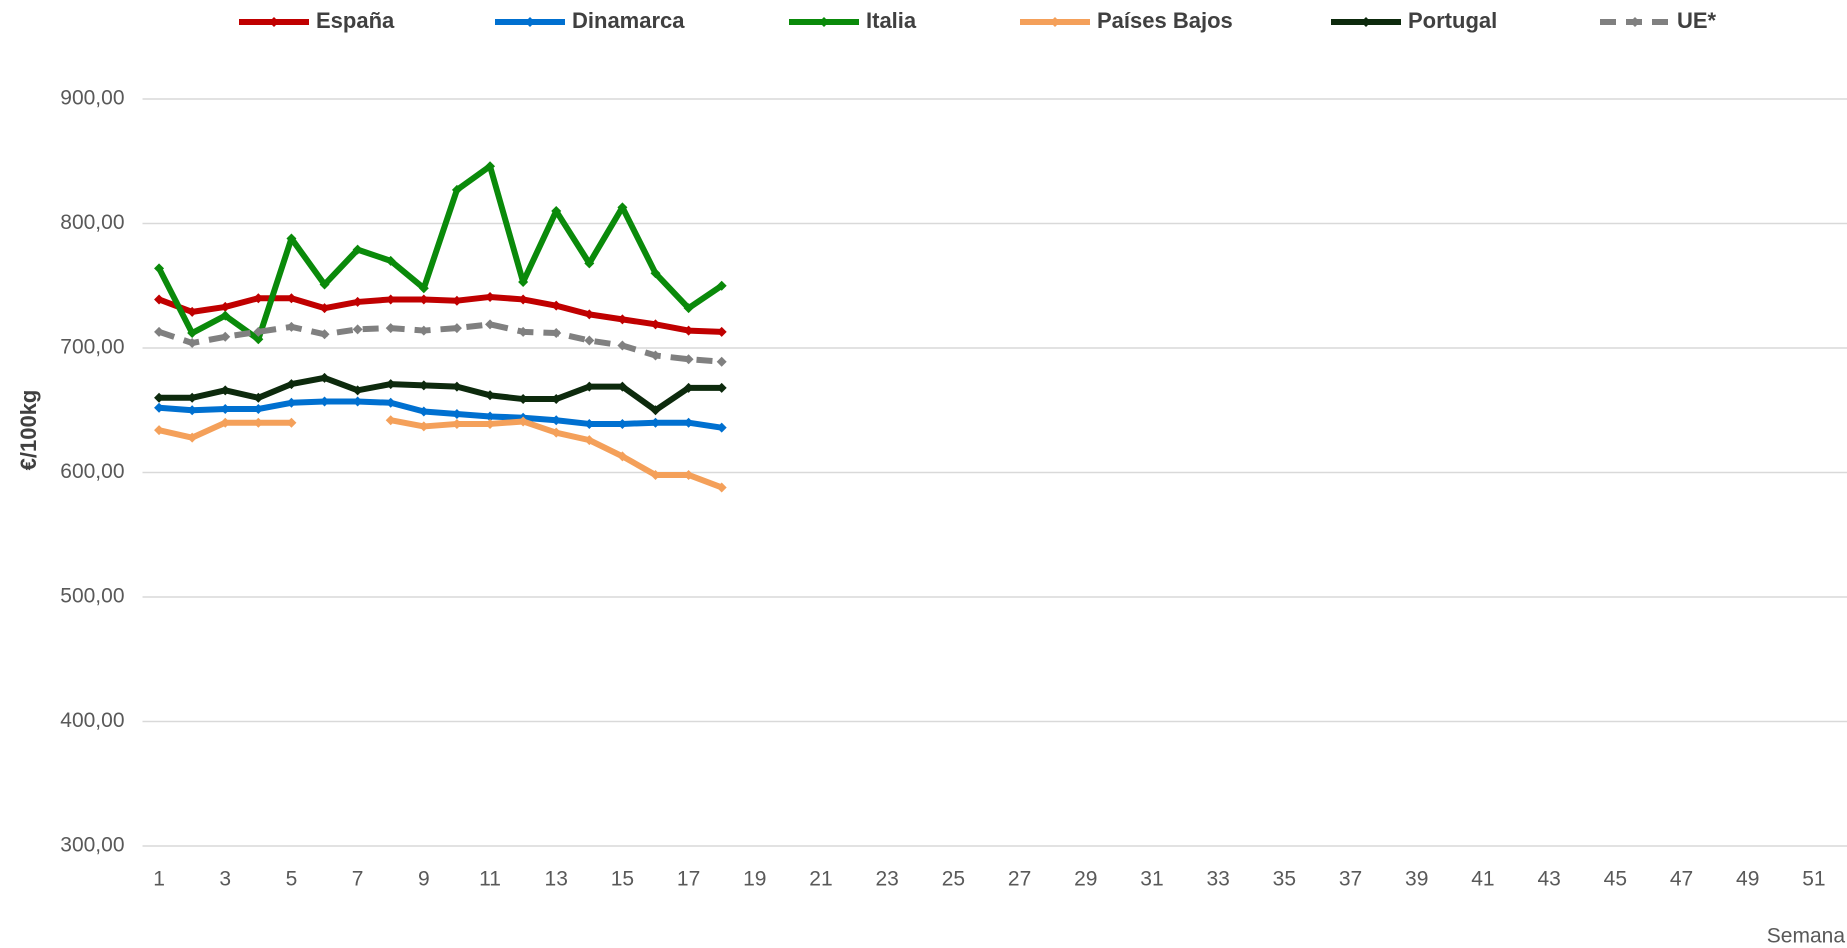 This screenshot has width=1847, height=948. Describe the element at coordinates (92, 222) in the screenshot. I see `y-tick-label: 800,00` at that location.